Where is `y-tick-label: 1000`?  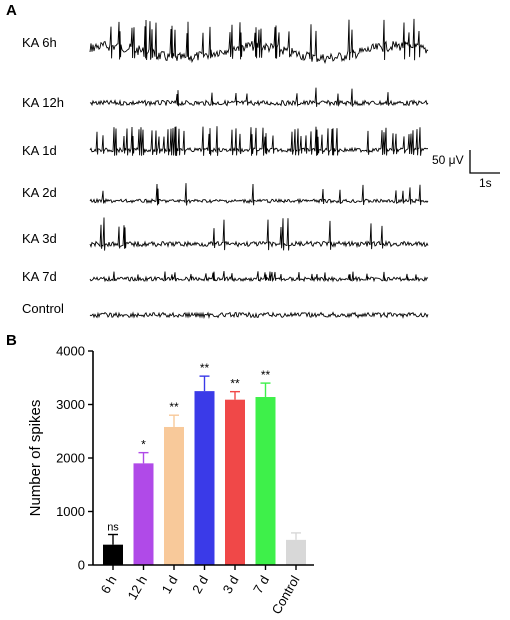
y-tick-label: 1000 is located at coordinates (70, 511).